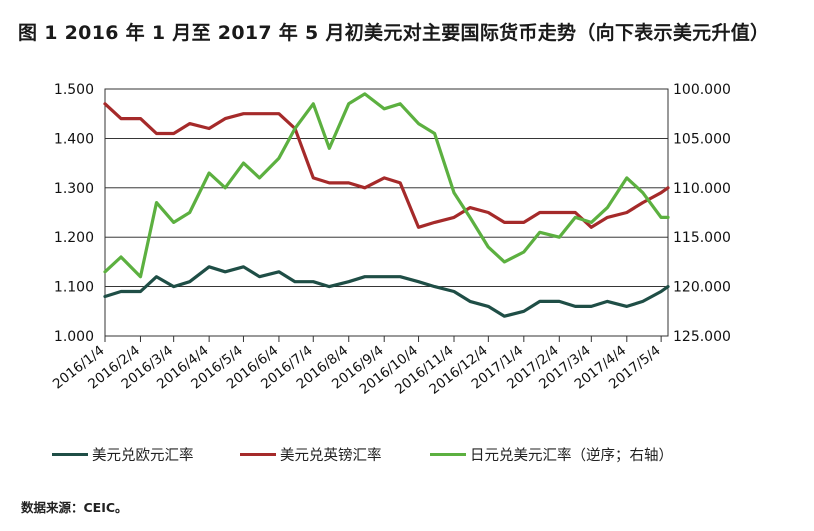 Image resolution: width=814 pixels, height=531 pixels. What do you see at coordinates (74, 337) in the screenshot?
I see `y-left-tick-label: 1.000` at bounding box center [74, 337].